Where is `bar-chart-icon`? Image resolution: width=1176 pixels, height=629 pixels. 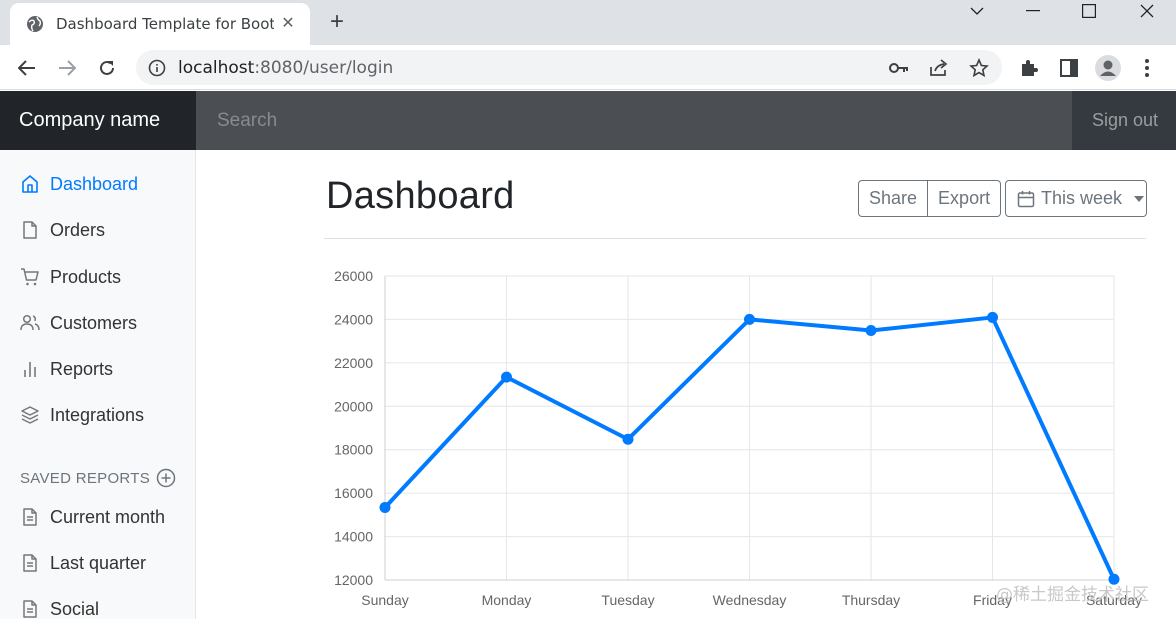 bar-chart-icon is located at coordinates (30, 369).